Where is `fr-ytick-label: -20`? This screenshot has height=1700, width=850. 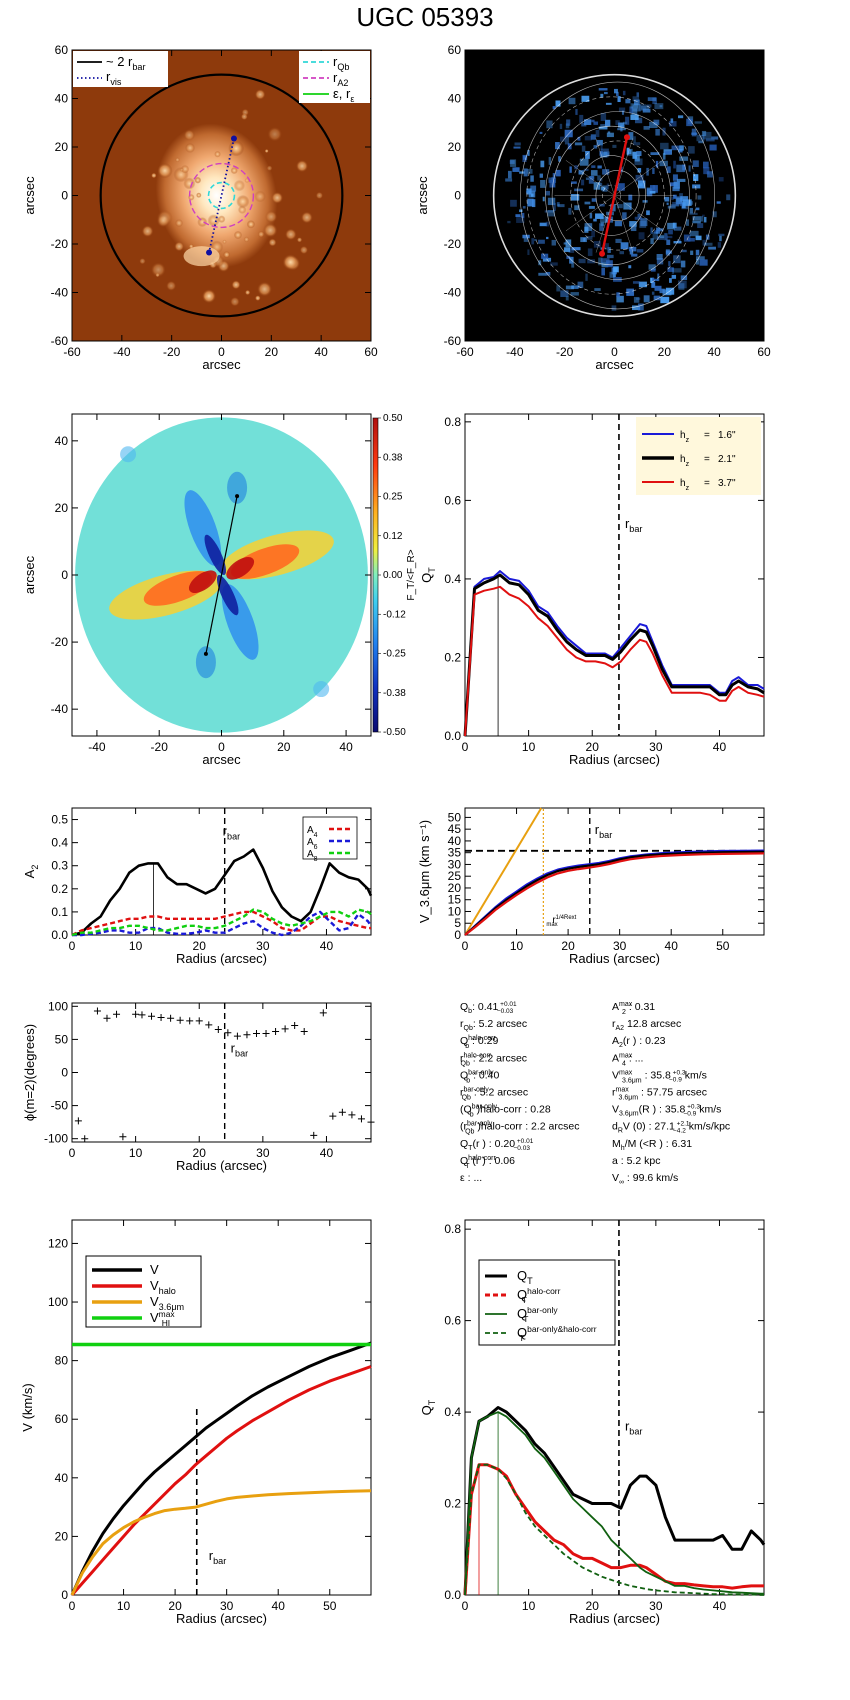 fr-ytick-label: -20 is located at coordinates (60, 642).